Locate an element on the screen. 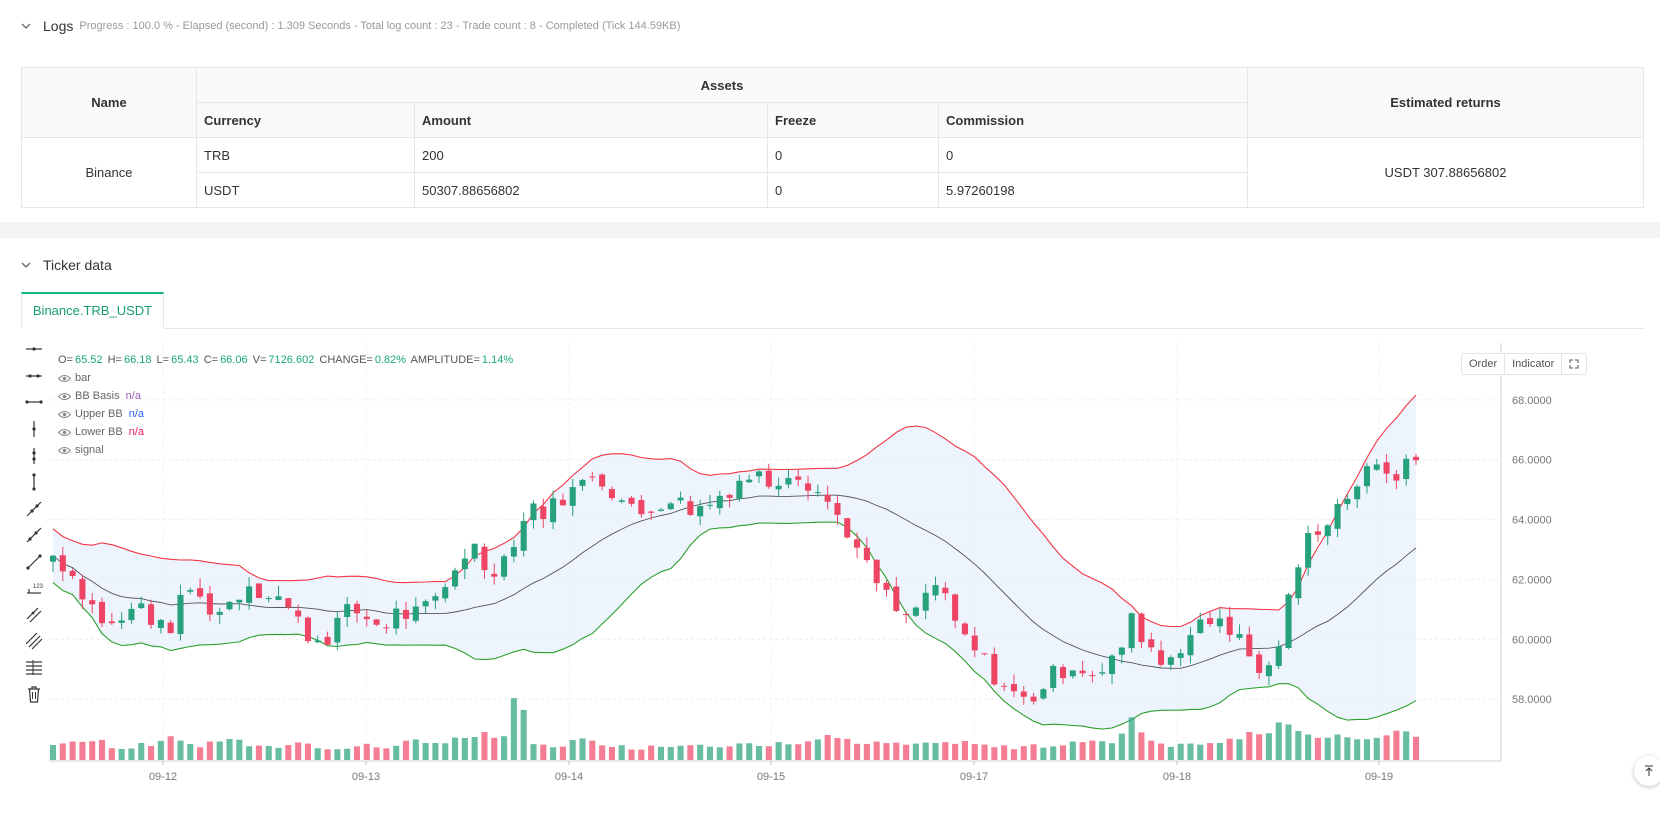  legend-label: Lower BB is located at coordinates (99, 432).